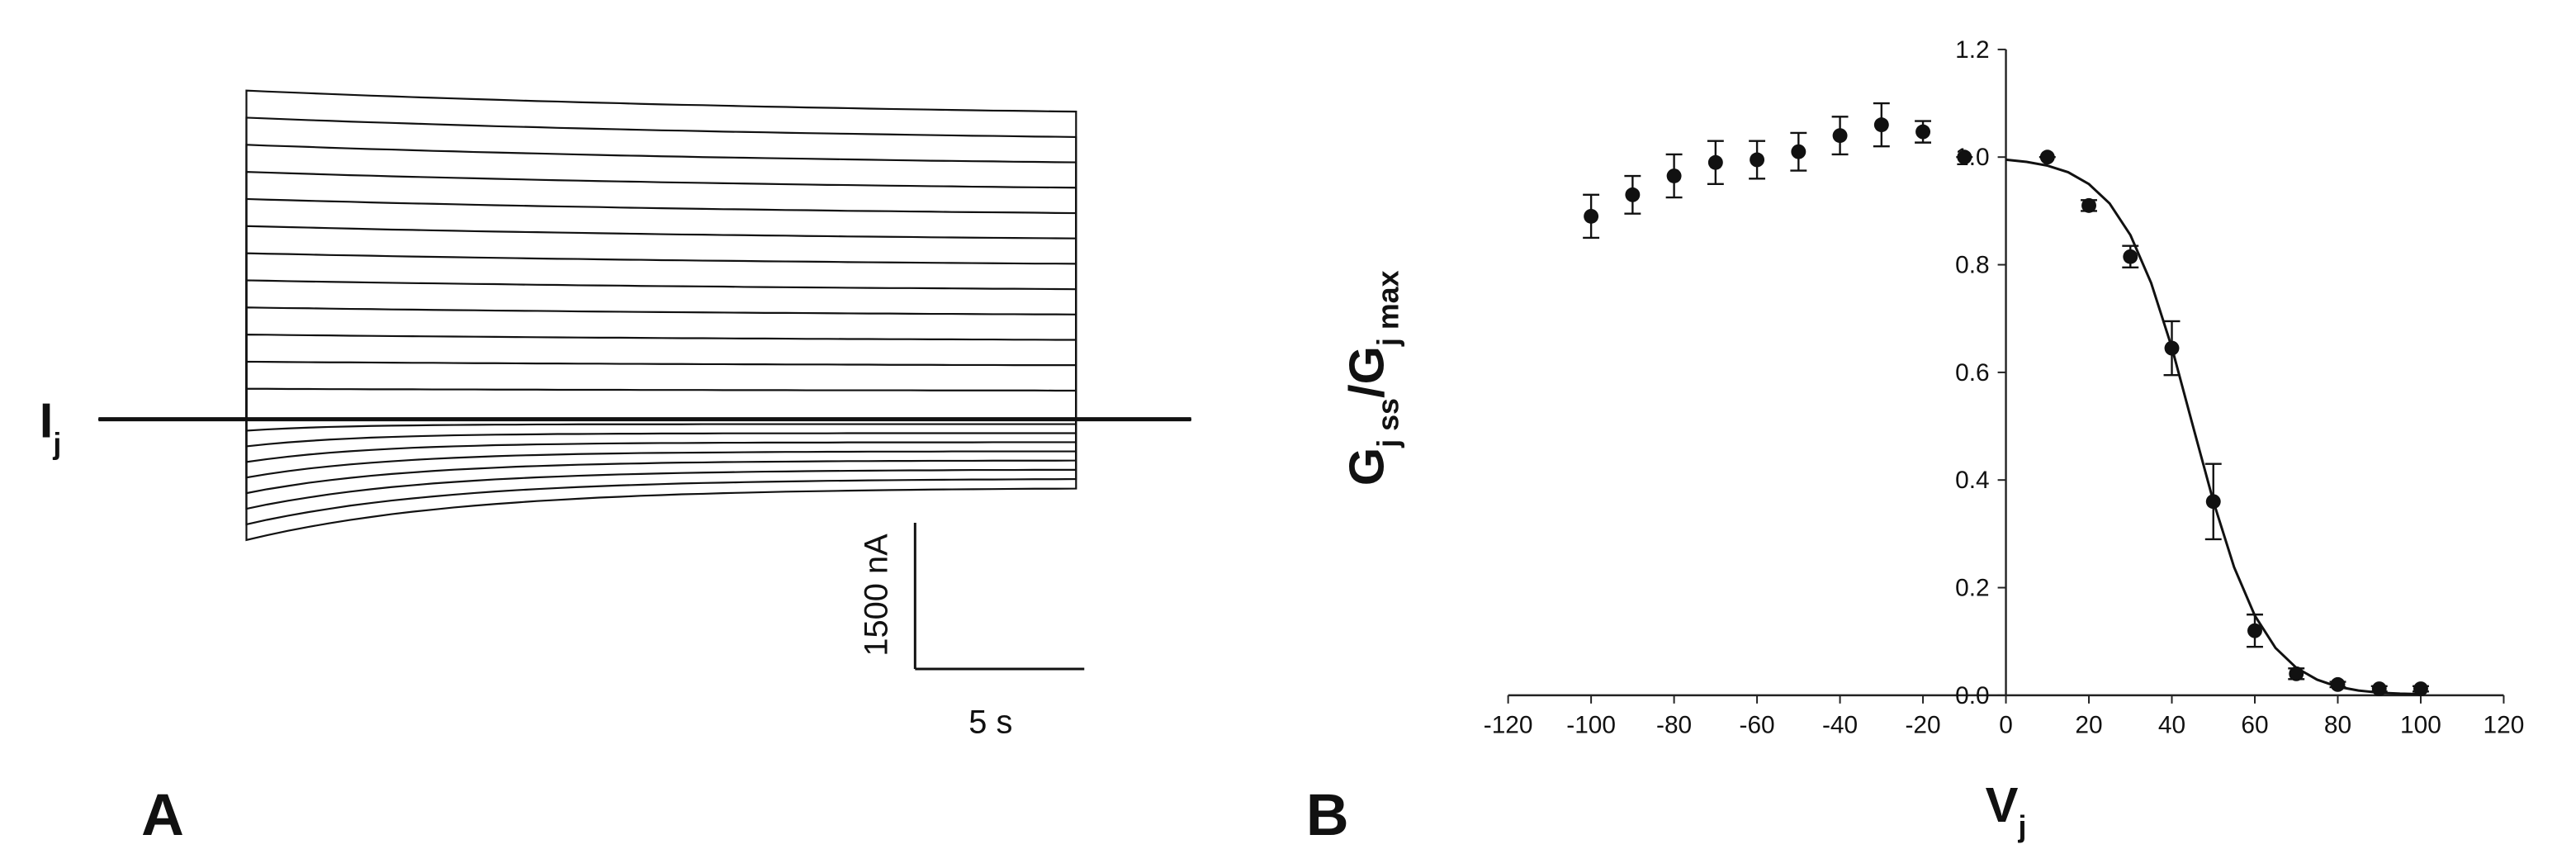 Image resolution: width=2576 pixels, height=868 pixels. Describe the element at coordinates (1972, 373) in the screenshot. I see `y-tick-label: 0.6` at that location.